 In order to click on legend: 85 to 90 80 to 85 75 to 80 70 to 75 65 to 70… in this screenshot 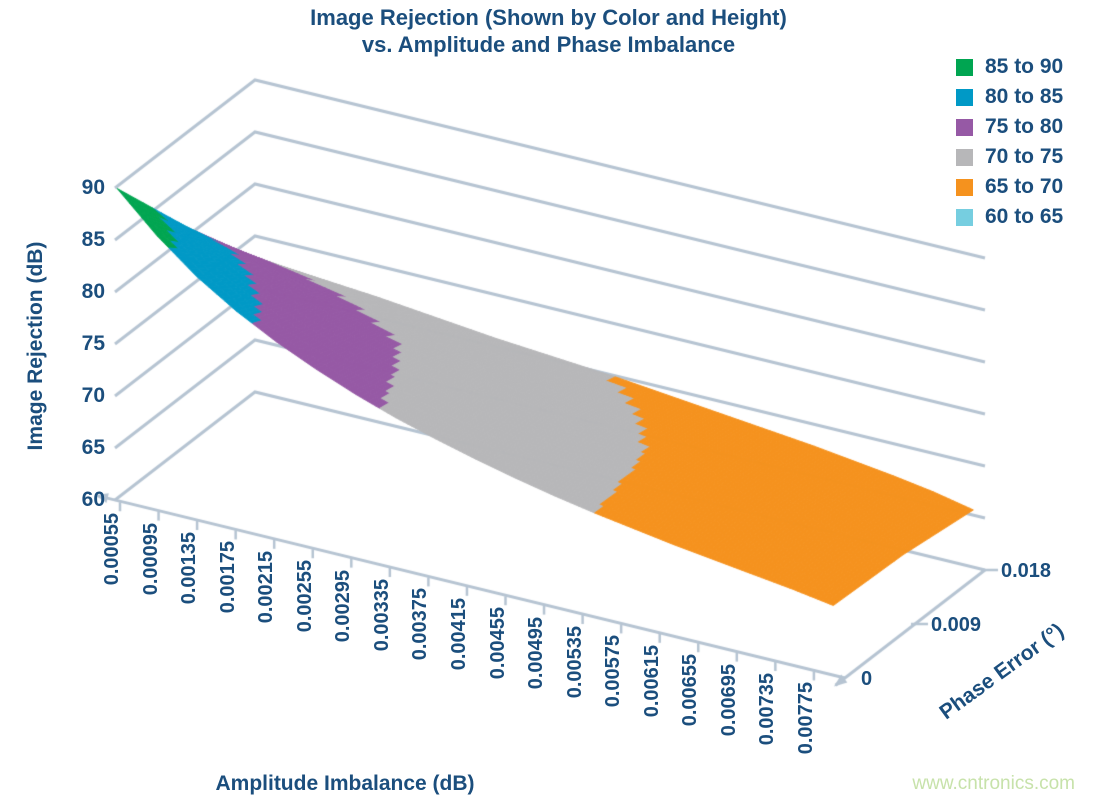, I will do `click(1009, 142)`.